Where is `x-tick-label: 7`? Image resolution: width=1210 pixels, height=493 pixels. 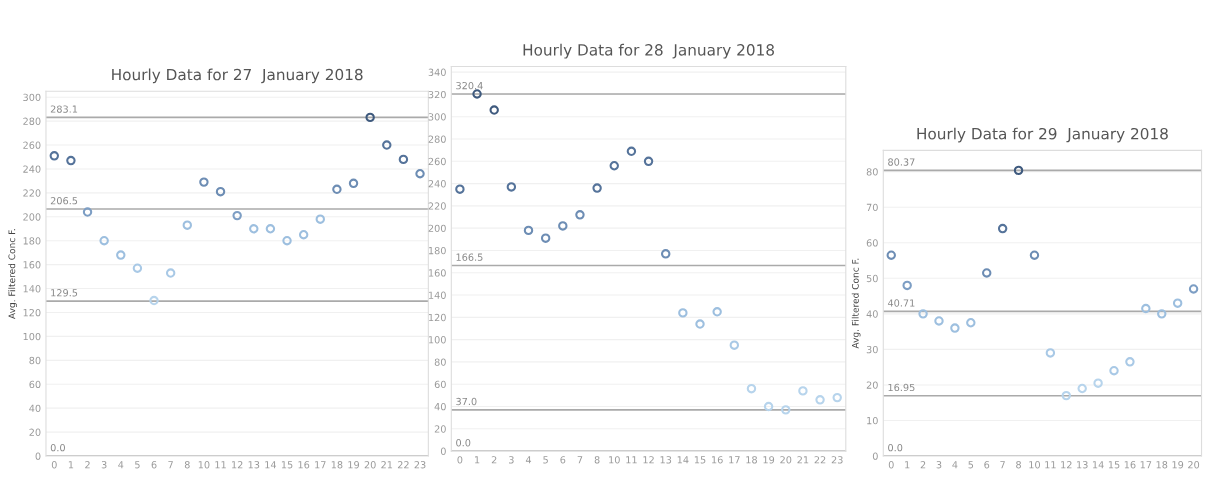
x-tick-label: 7 is located at coordinates (1002, 465).